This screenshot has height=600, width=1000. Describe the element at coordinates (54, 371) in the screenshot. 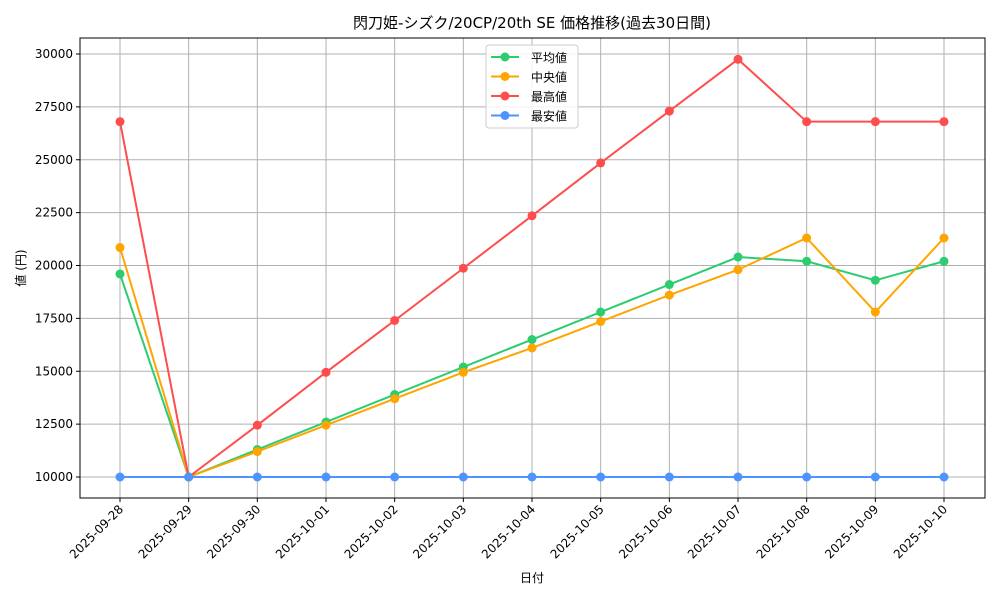

I see `y-tick-label: 15000` at that location.